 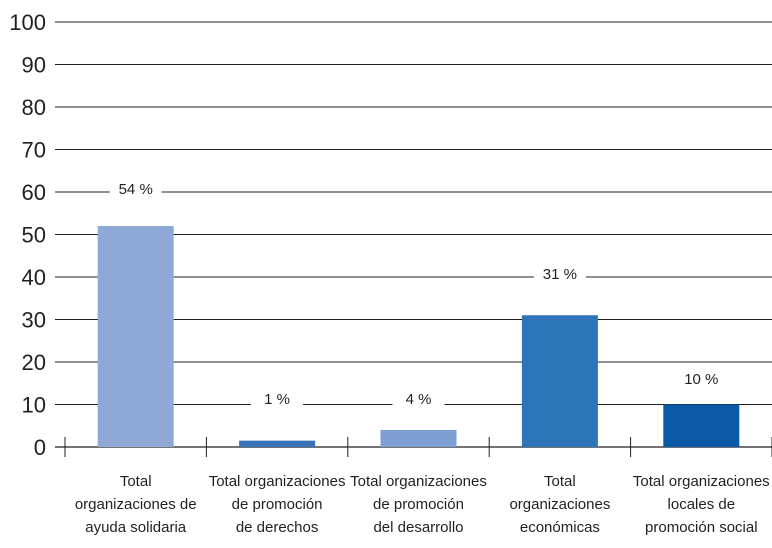 I want to click on data-label: 1 %, so click(x=277, y=399).